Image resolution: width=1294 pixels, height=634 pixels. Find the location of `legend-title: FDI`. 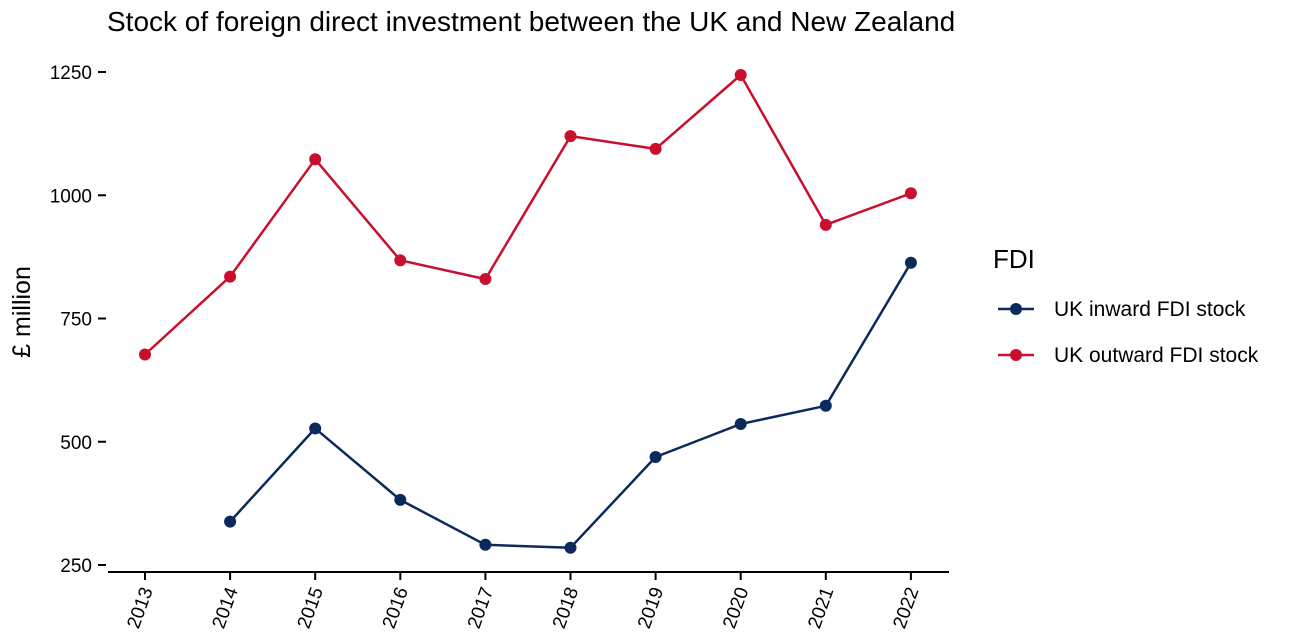

legend-title: FDI is located at coordinates (1014, 259).